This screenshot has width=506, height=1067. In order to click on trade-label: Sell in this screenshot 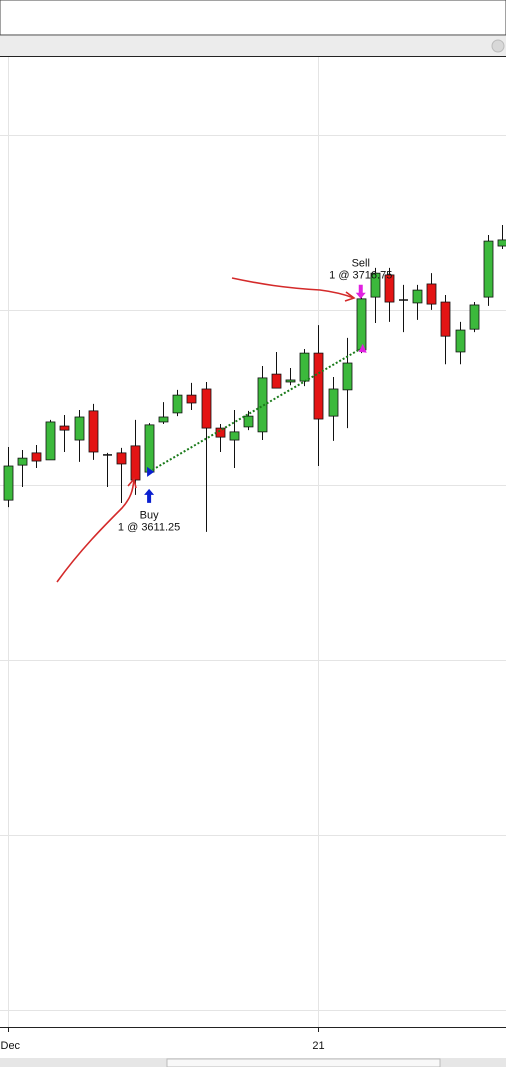, I will do `click(361, 264)`.